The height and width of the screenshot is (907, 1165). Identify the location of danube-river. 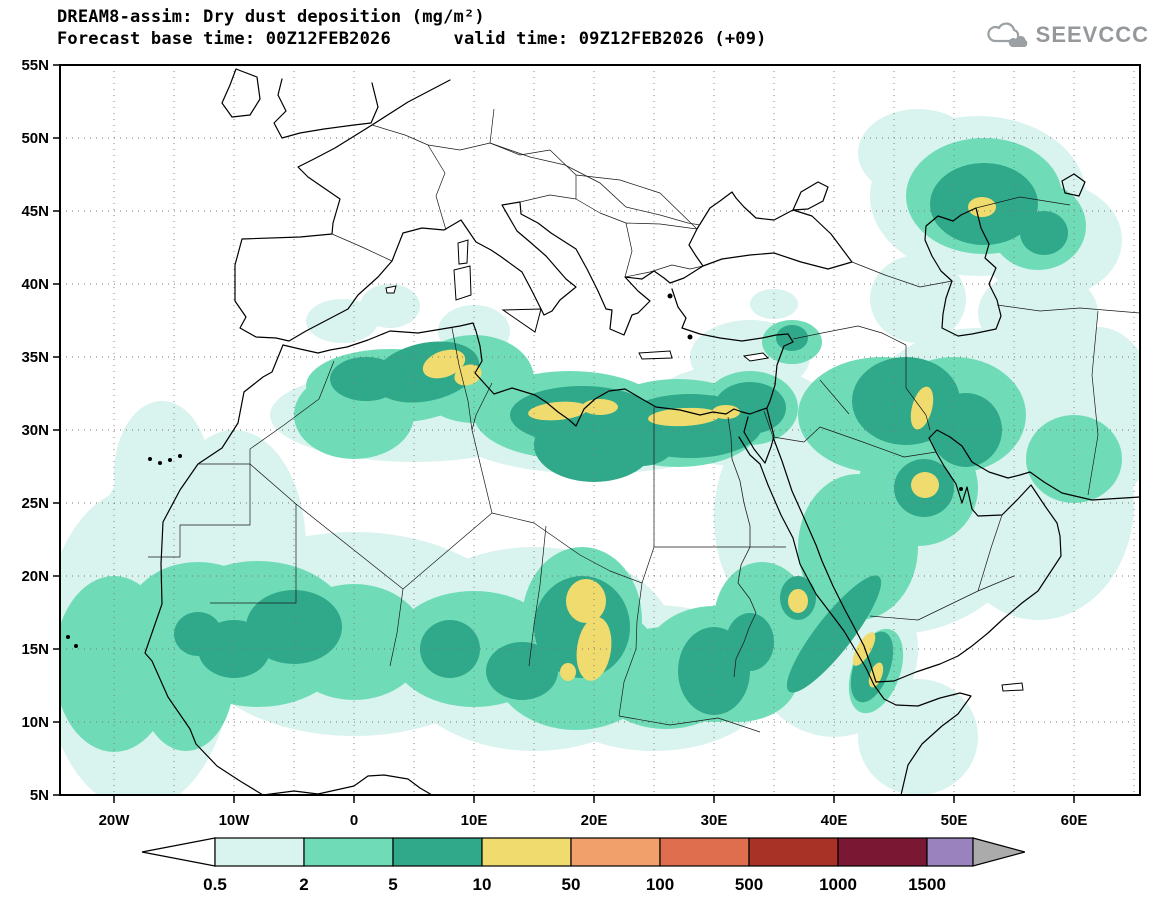
(595, 184).